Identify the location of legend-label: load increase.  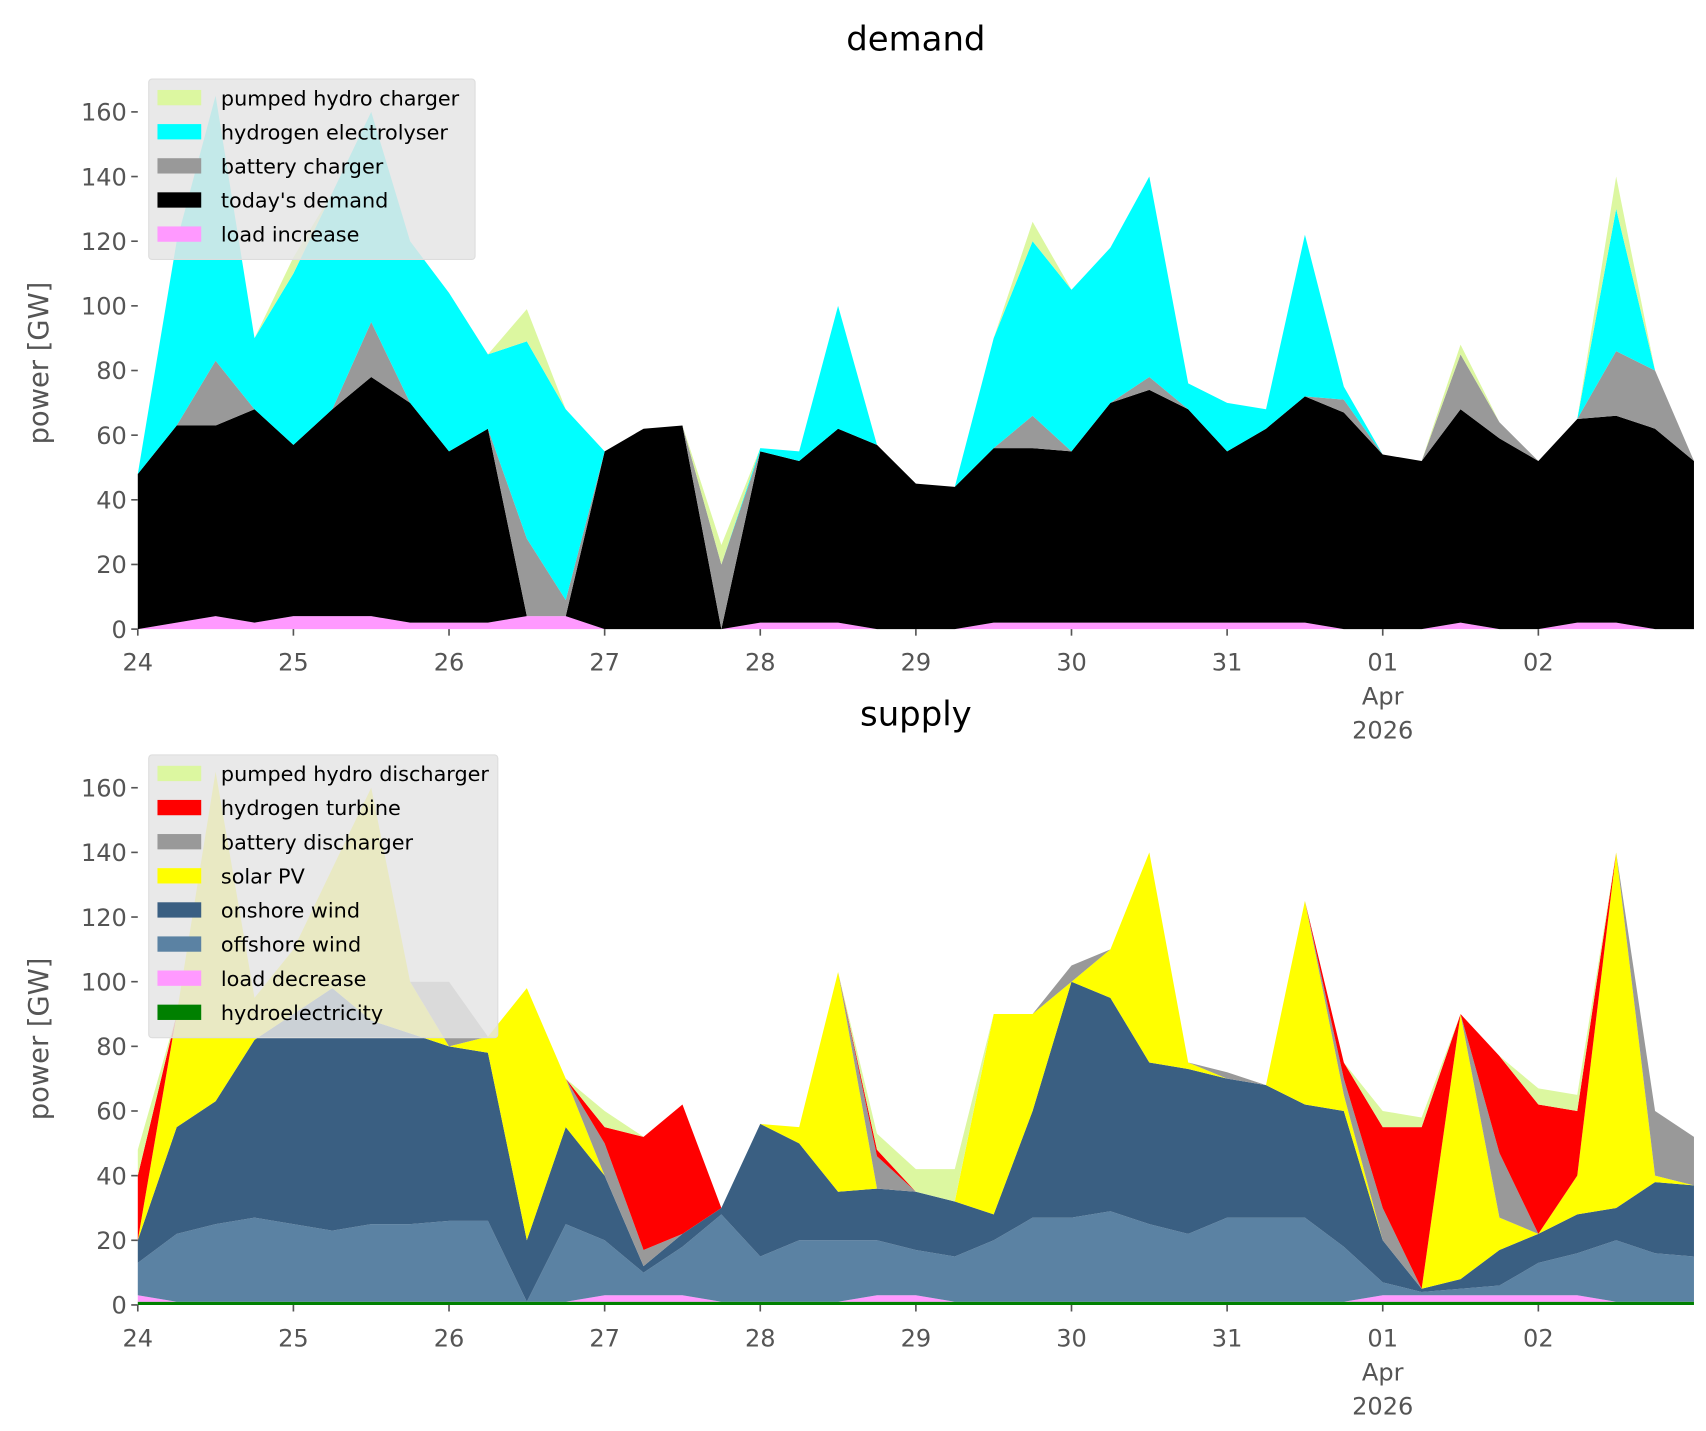
(290, 235).